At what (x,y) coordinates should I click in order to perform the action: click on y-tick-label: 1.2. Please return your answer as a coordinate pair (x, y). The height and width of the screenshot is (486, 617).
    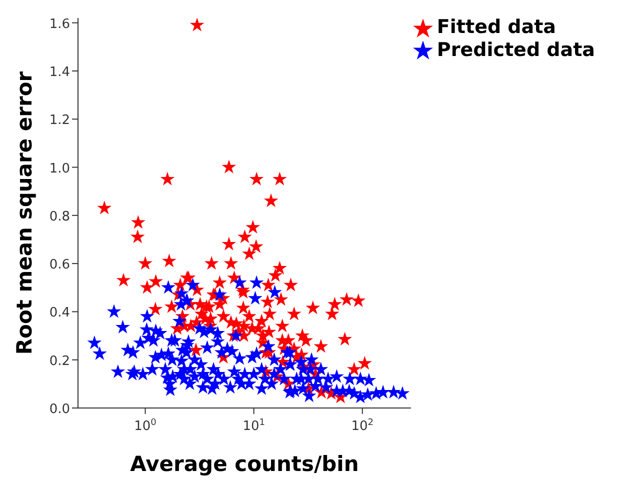
    Looking at the image, I should click on (59, 120).